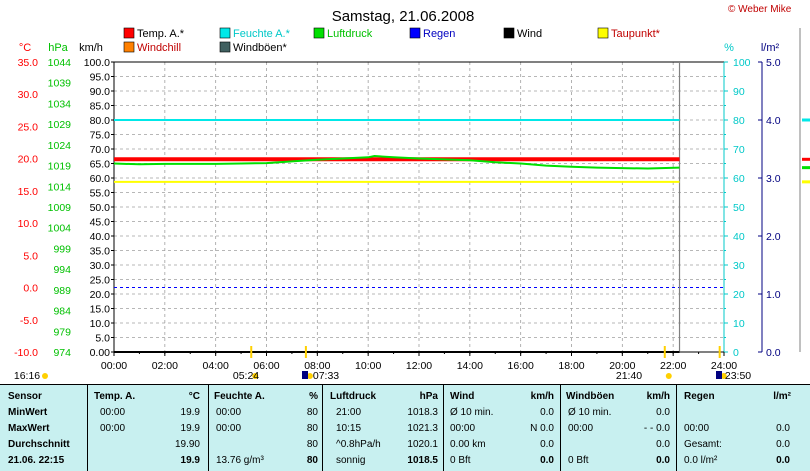 The image size is (810, 471). I want to click on pressure-tick-label: 994, so click(62, 270).